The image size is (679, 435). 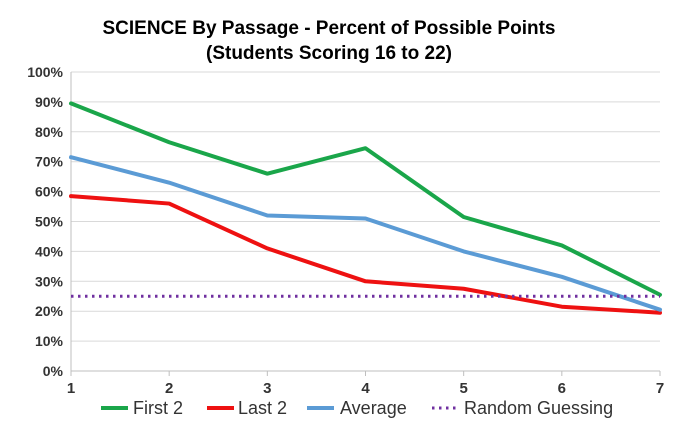 I want to click on y-tick-label: 40%, so click(x=49, y=251).